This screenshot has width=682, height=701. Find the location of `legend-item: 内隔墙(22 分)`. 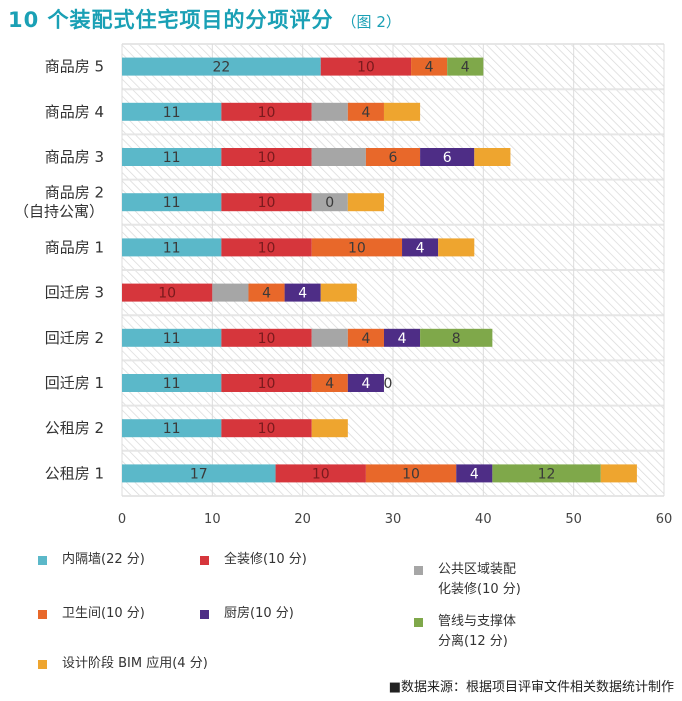

legend-item: 内隔墙(22 分) is located at coordinates (168, 572).